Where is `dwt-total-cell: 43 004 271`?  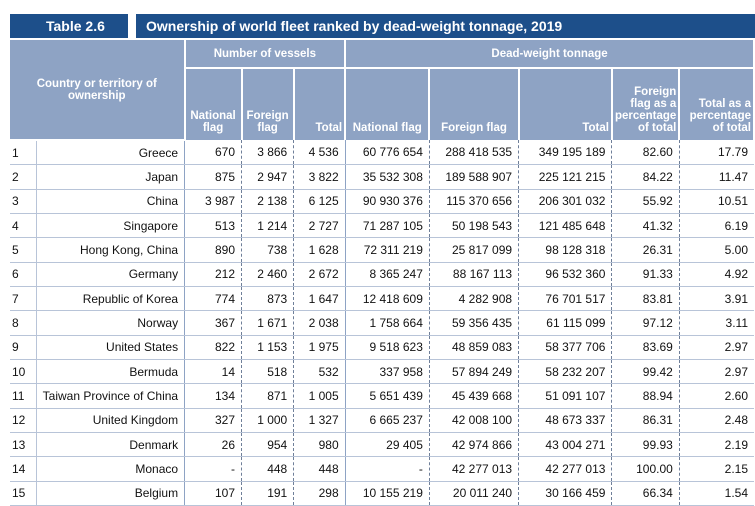 dwt-total-cell: 43 004 271 is located at coordinates (565, 445).